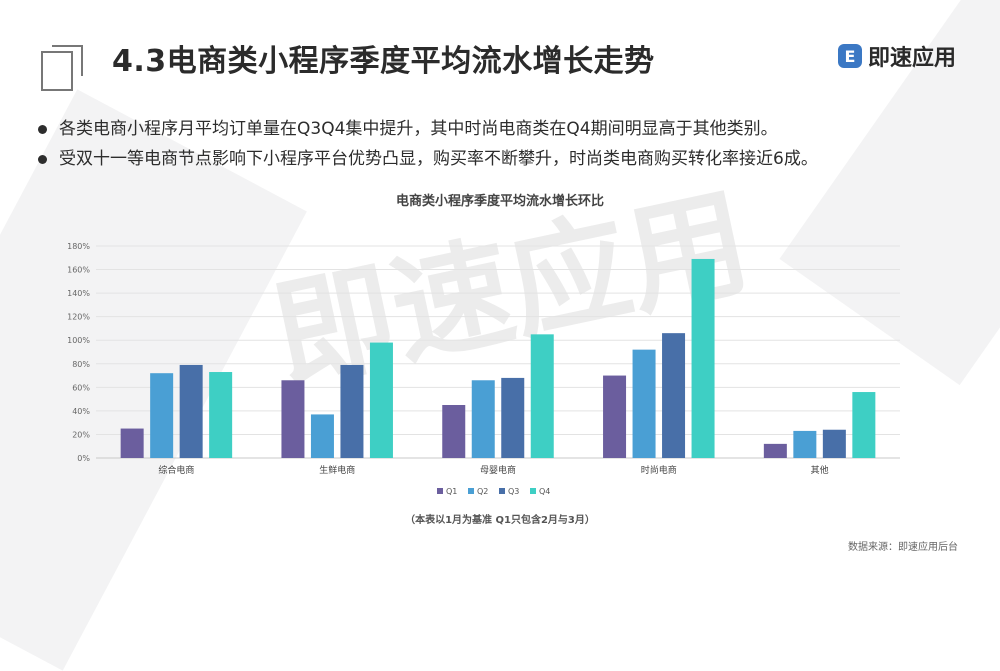 Image resolution: width=1000 pixels, height=671 pixels. Describe the element at coordinates (176, 470) in the screenshot. I see `x-tick-label: 综合电商` at that location.